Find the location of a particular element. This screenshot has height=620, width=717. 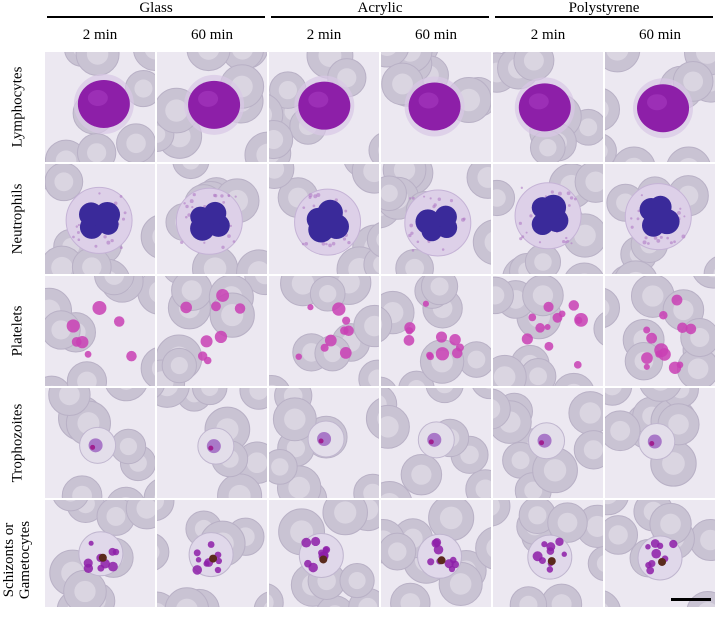

row-label: Schizonts or Gametocytes is located at coordinates (17, 560).